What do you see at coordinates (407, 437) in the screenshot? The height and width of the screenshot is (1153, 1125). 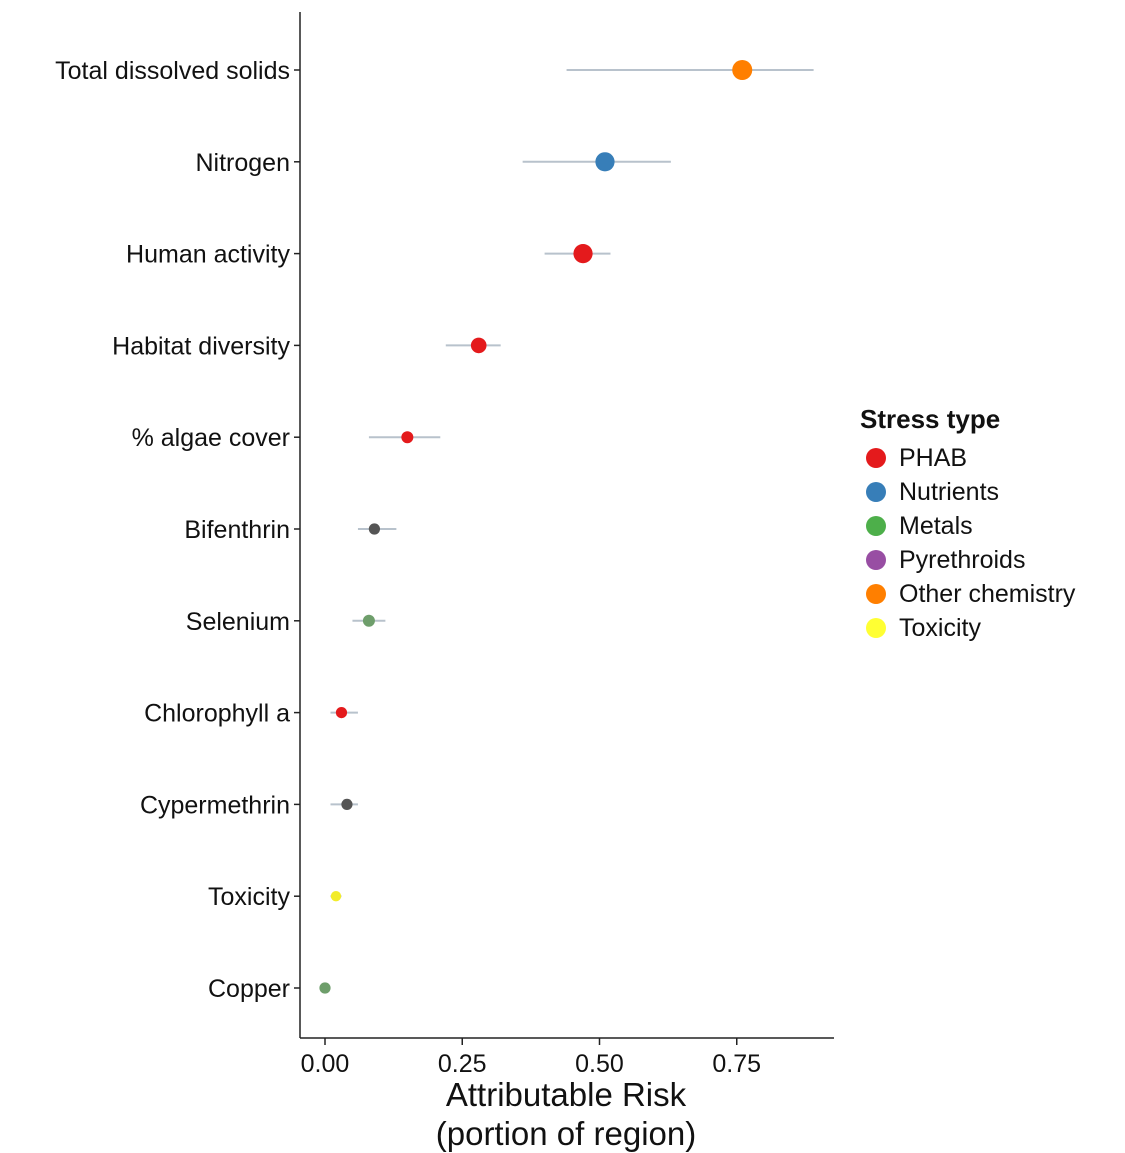 I see `point-algae-cover` at bounding box center [407, 437].